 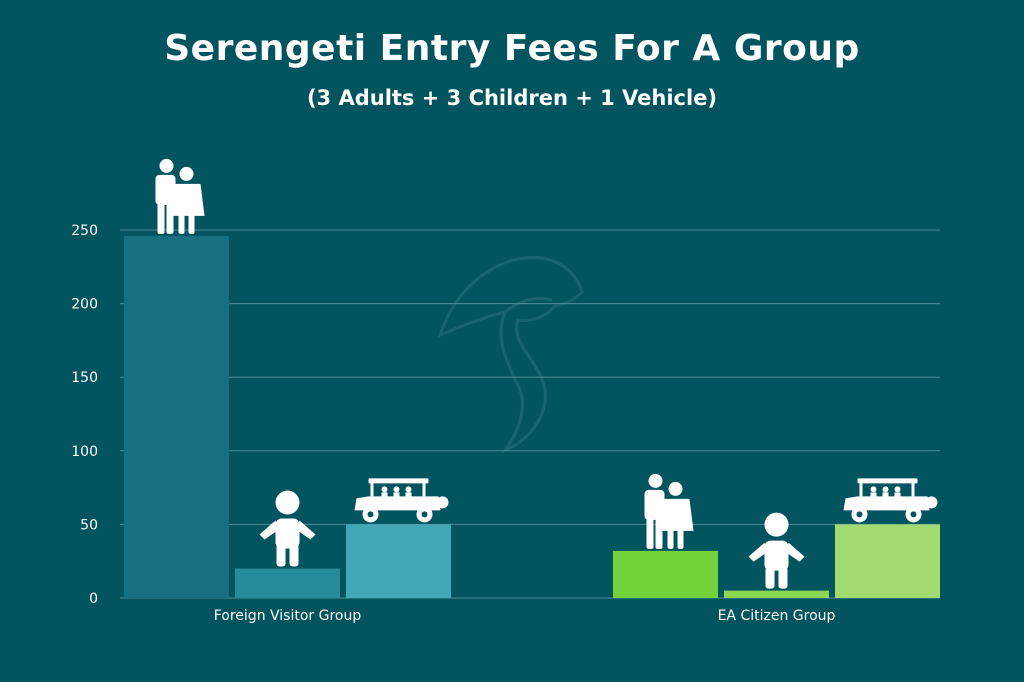 I want to click on x-category-label: EA Citizen Group, so click(x=777, y=616).